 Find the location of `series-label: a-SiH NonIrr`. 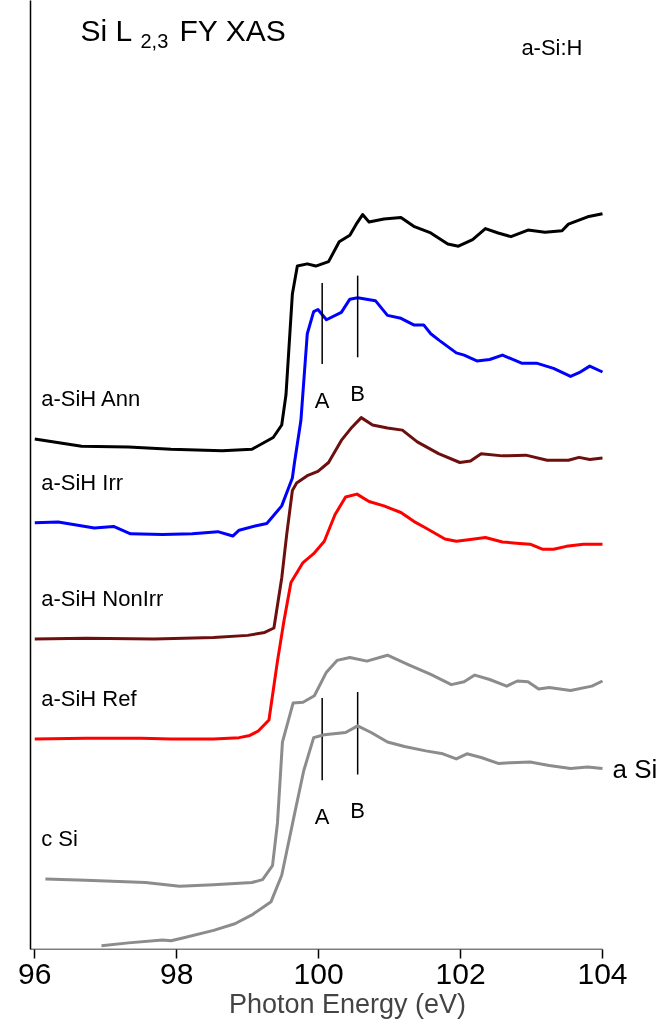

series-label: a-SiH NonIrr is located at coordinates (102, 599).